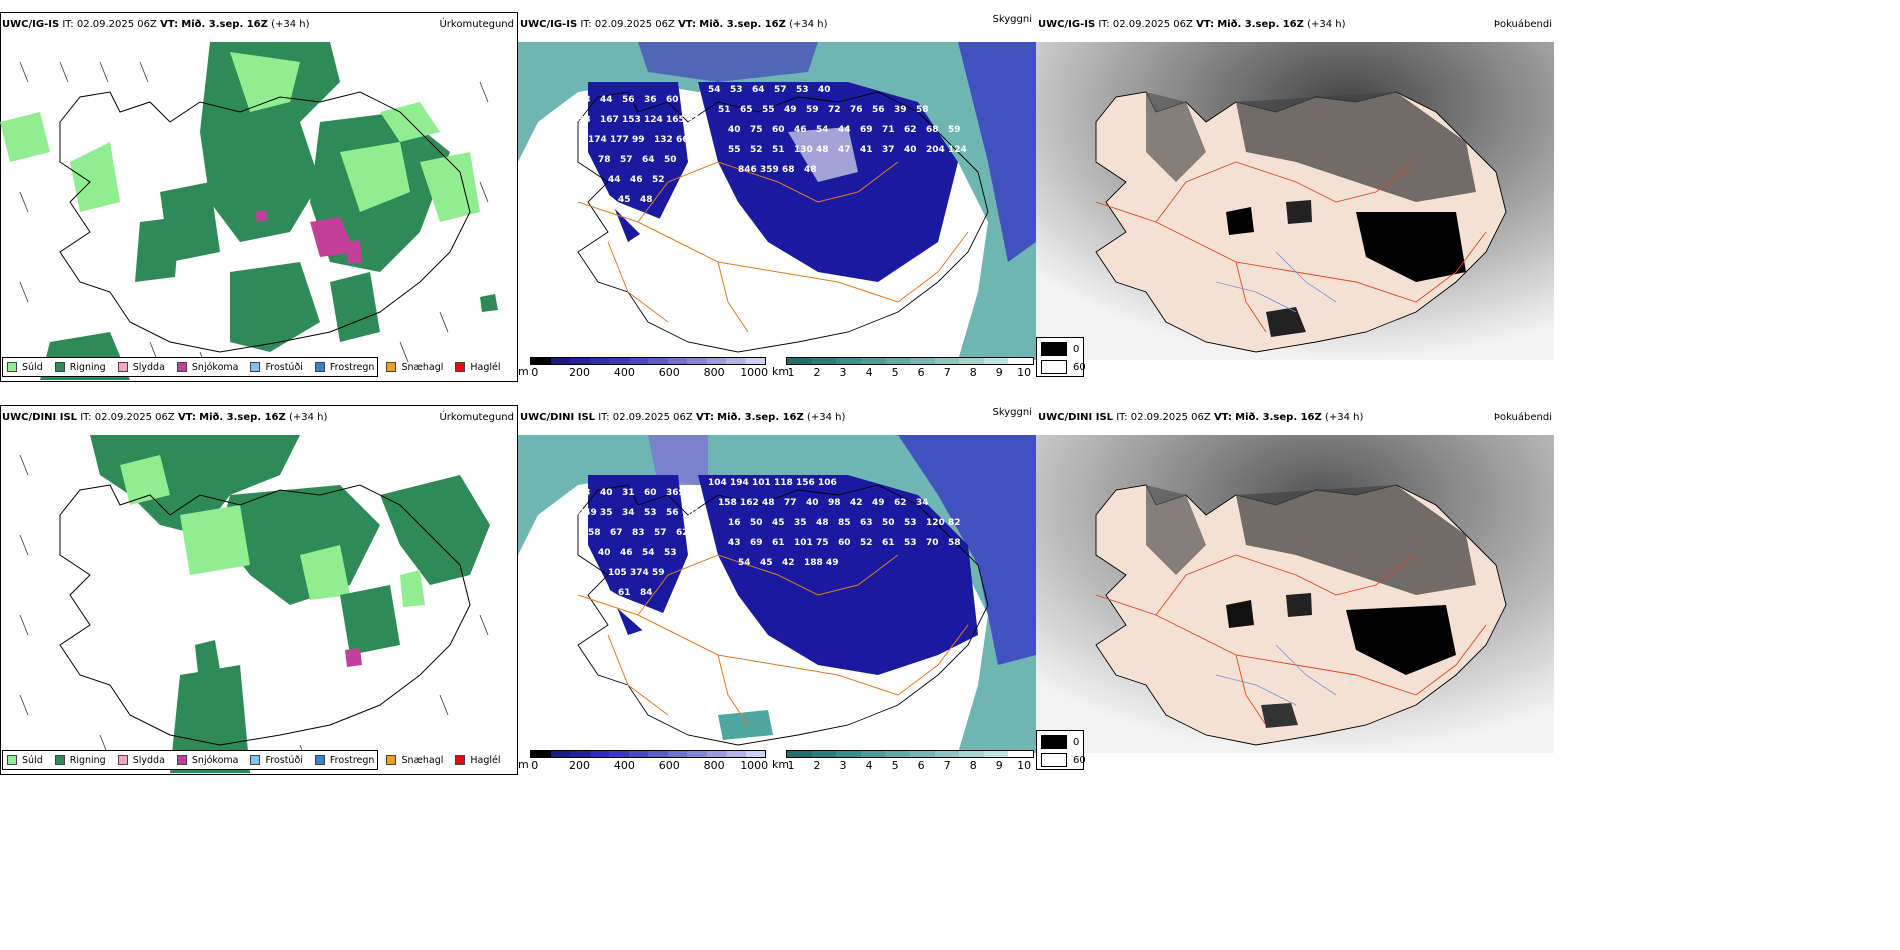  What do you see at coordinates (734, 523) in the screenshot?
I see `cloud-base-label: 16` at bounding box center [734, 523].